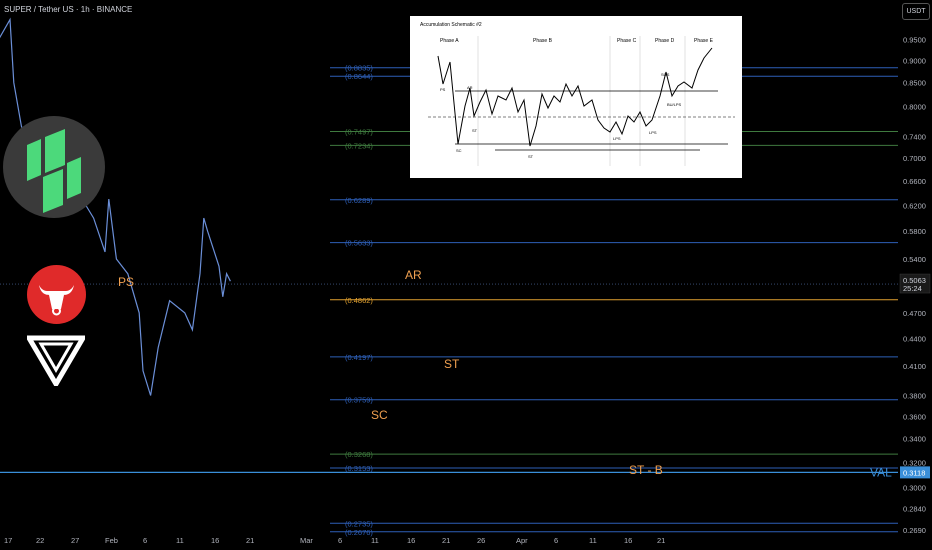 Image resolution: width=932 pixels, height=550 pixels. I want to click on level-label: (0.5633), so click(359, 243).